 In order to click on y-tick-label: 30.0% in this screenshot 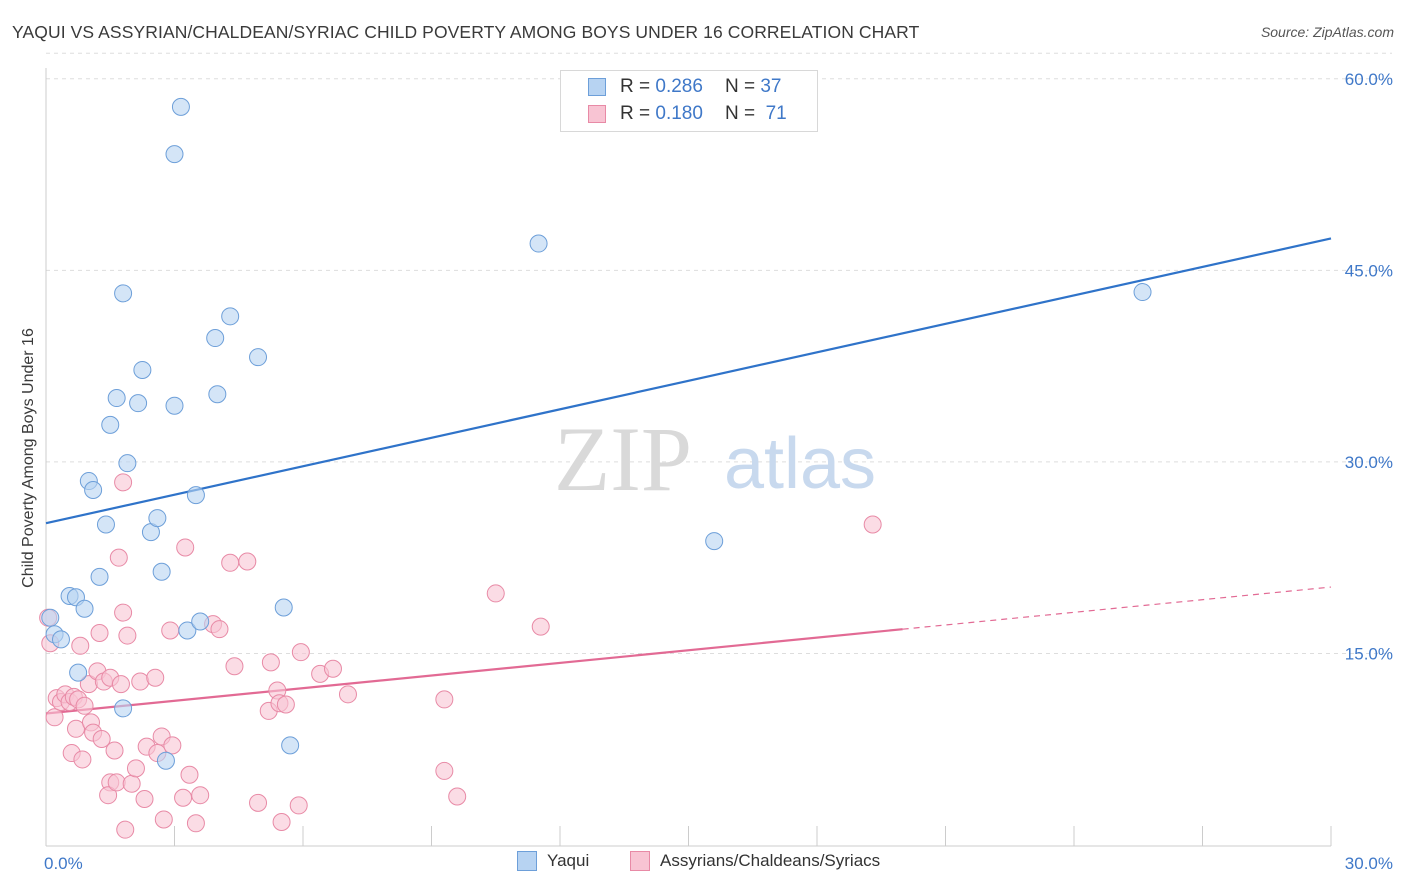, I will do `click(1369, 462)`.